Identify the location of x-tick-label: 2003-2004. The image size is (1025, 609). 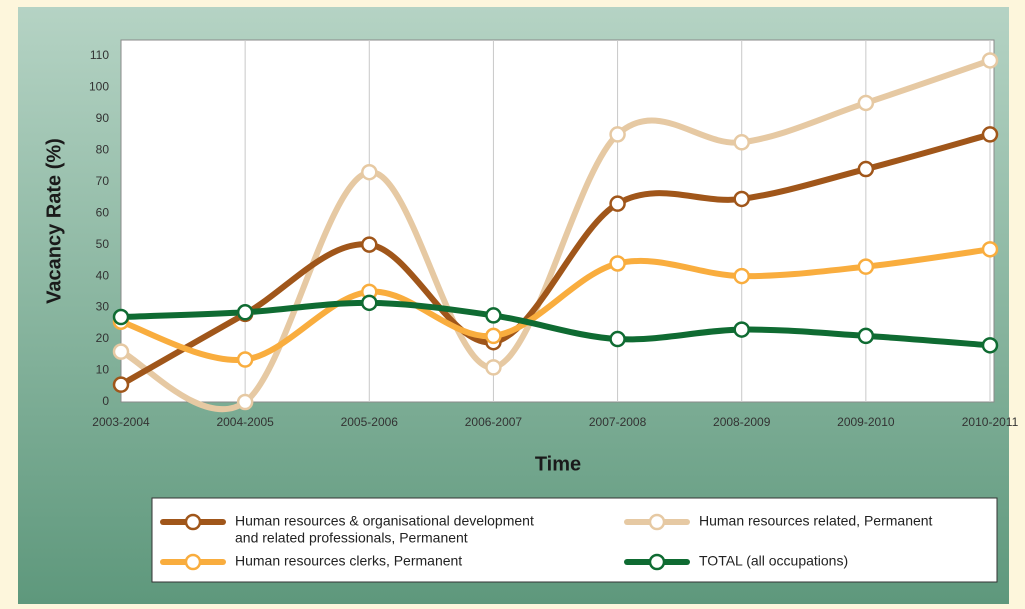
(121, 422).